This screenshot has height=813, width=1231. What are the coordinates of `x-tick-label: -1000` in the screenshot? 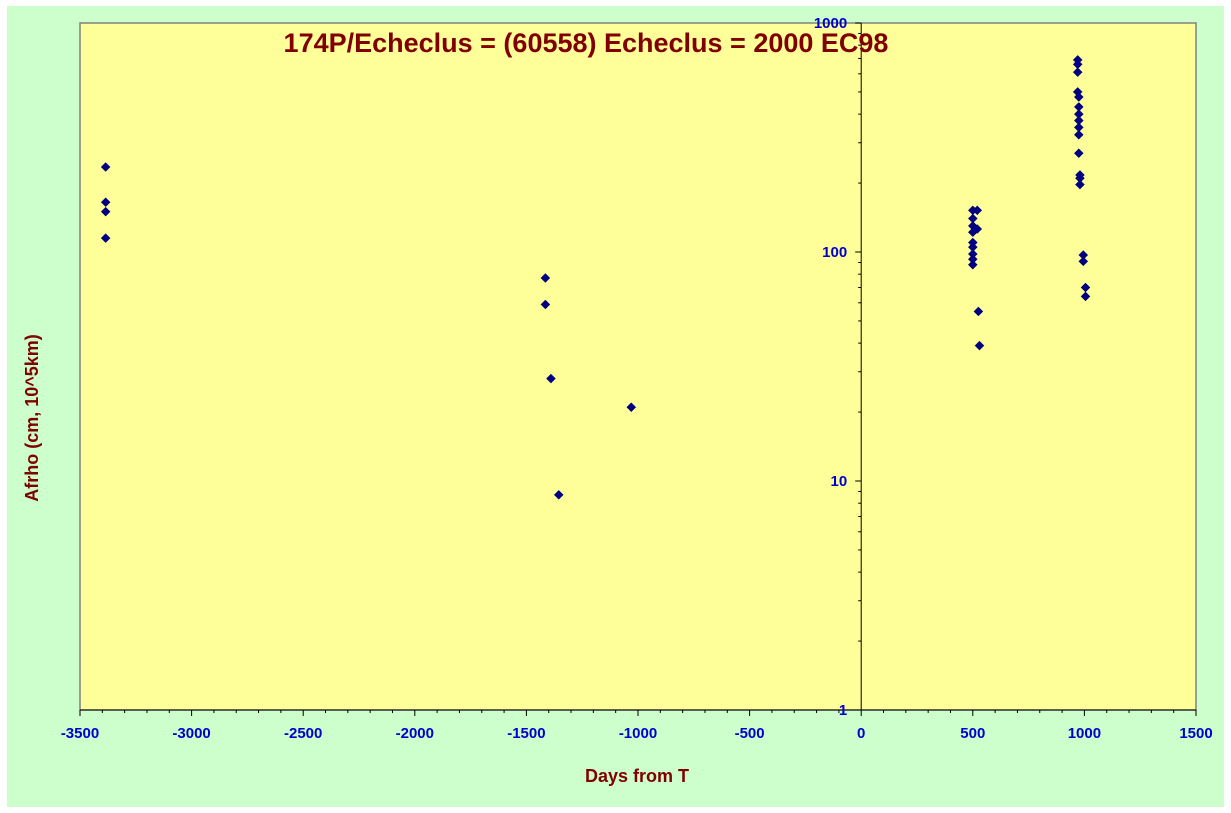 It's located at (638, 733).